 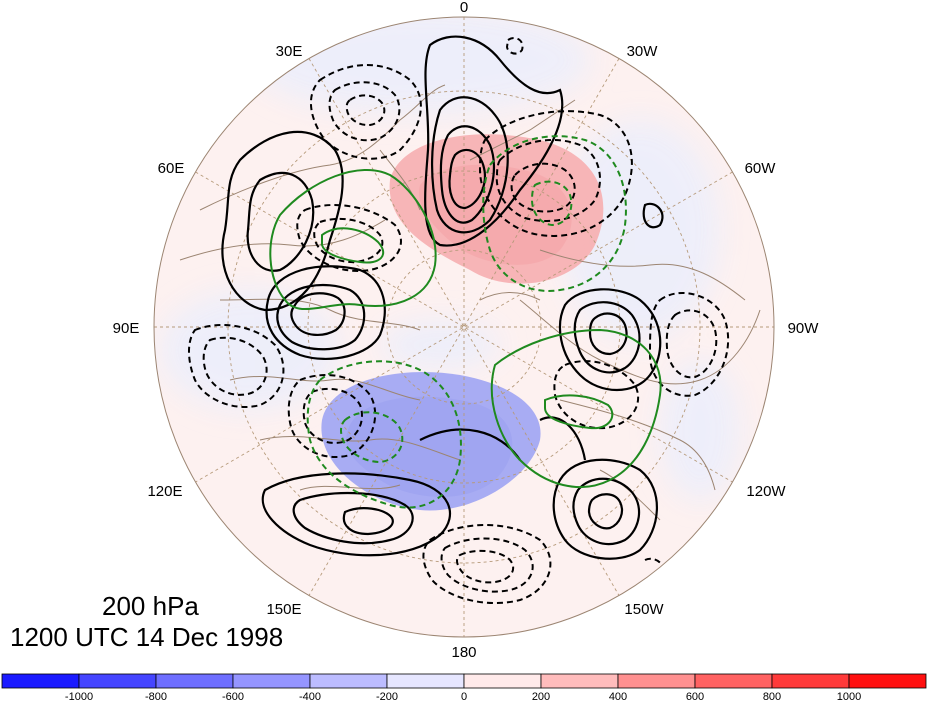 What do you see at coordinates (541, 696) in the screenshot?
I see `colorbar-tick-label: 200` at bounding box center [541, 696].